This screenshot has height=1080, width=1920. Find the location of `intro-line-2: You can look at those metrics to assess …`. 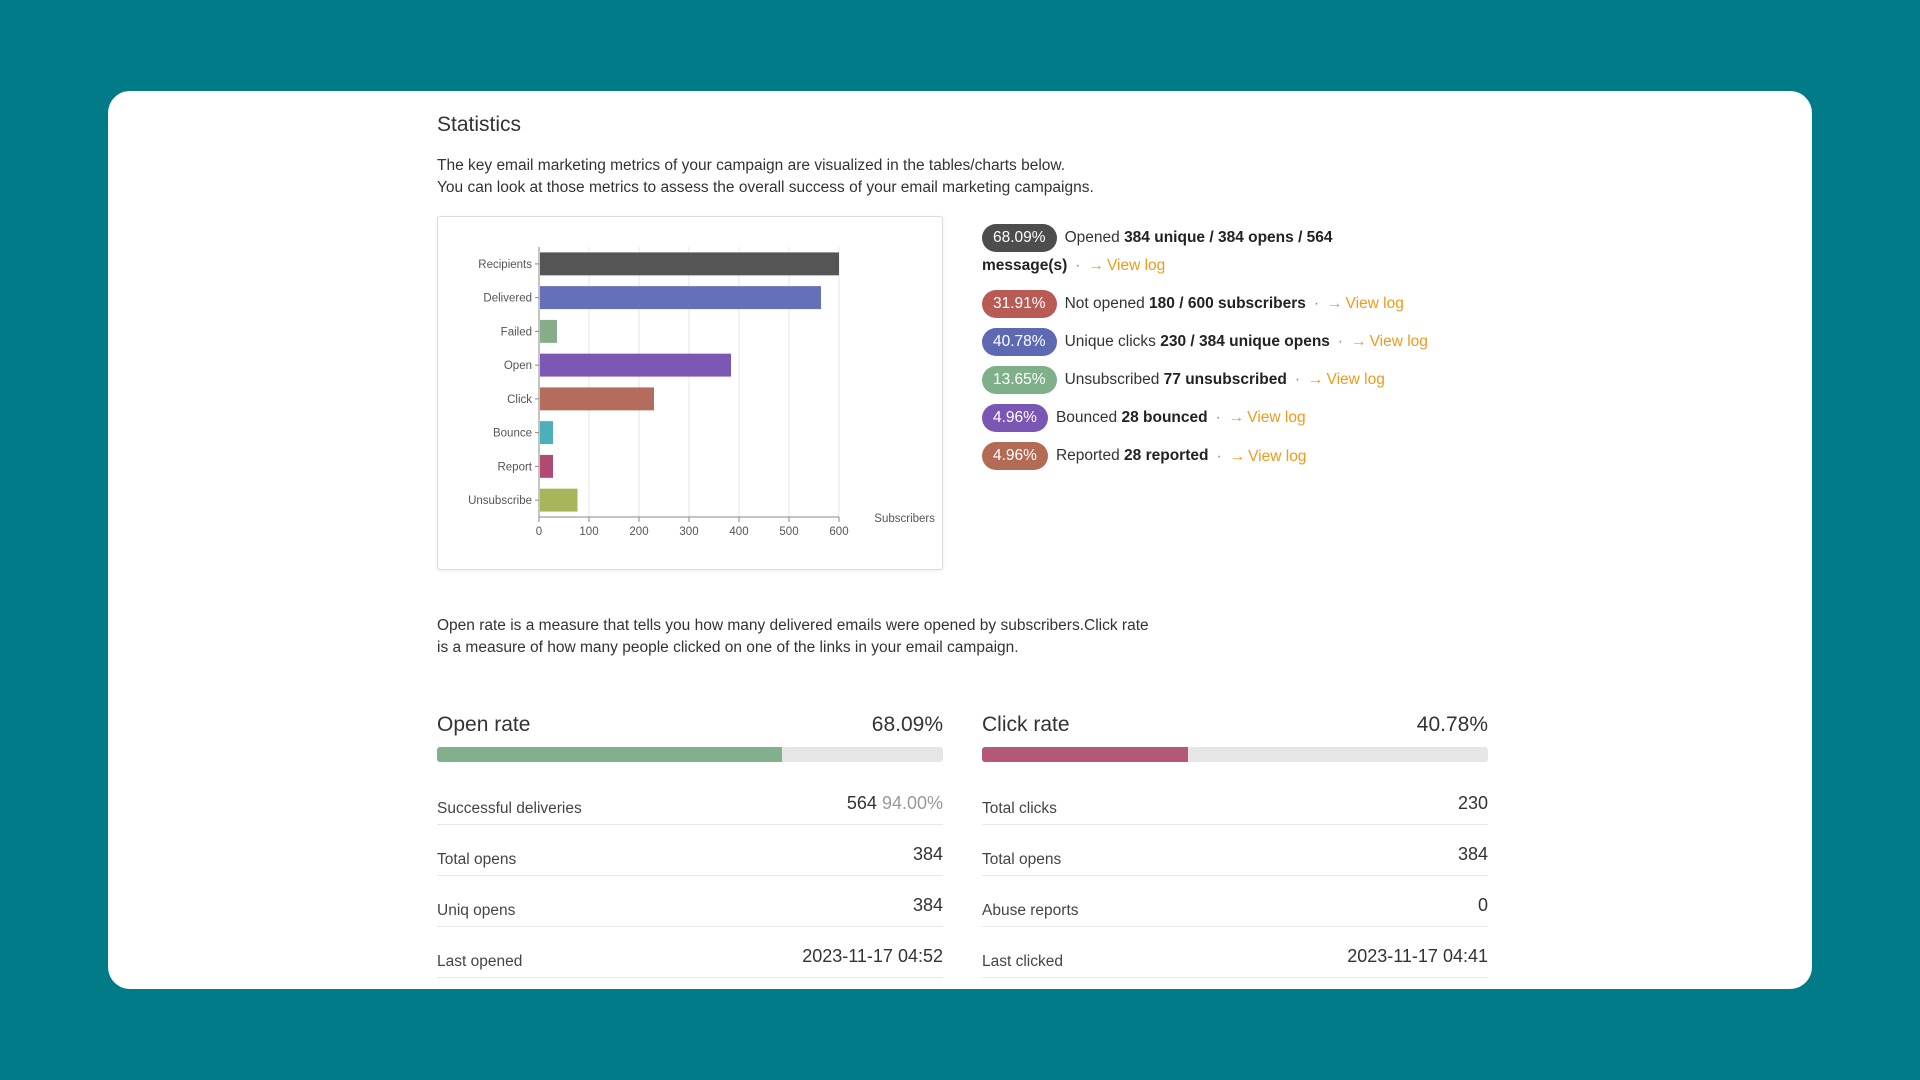

intro-line-2: You can look at those metrics to assess … is located at coordinates (765, 187).